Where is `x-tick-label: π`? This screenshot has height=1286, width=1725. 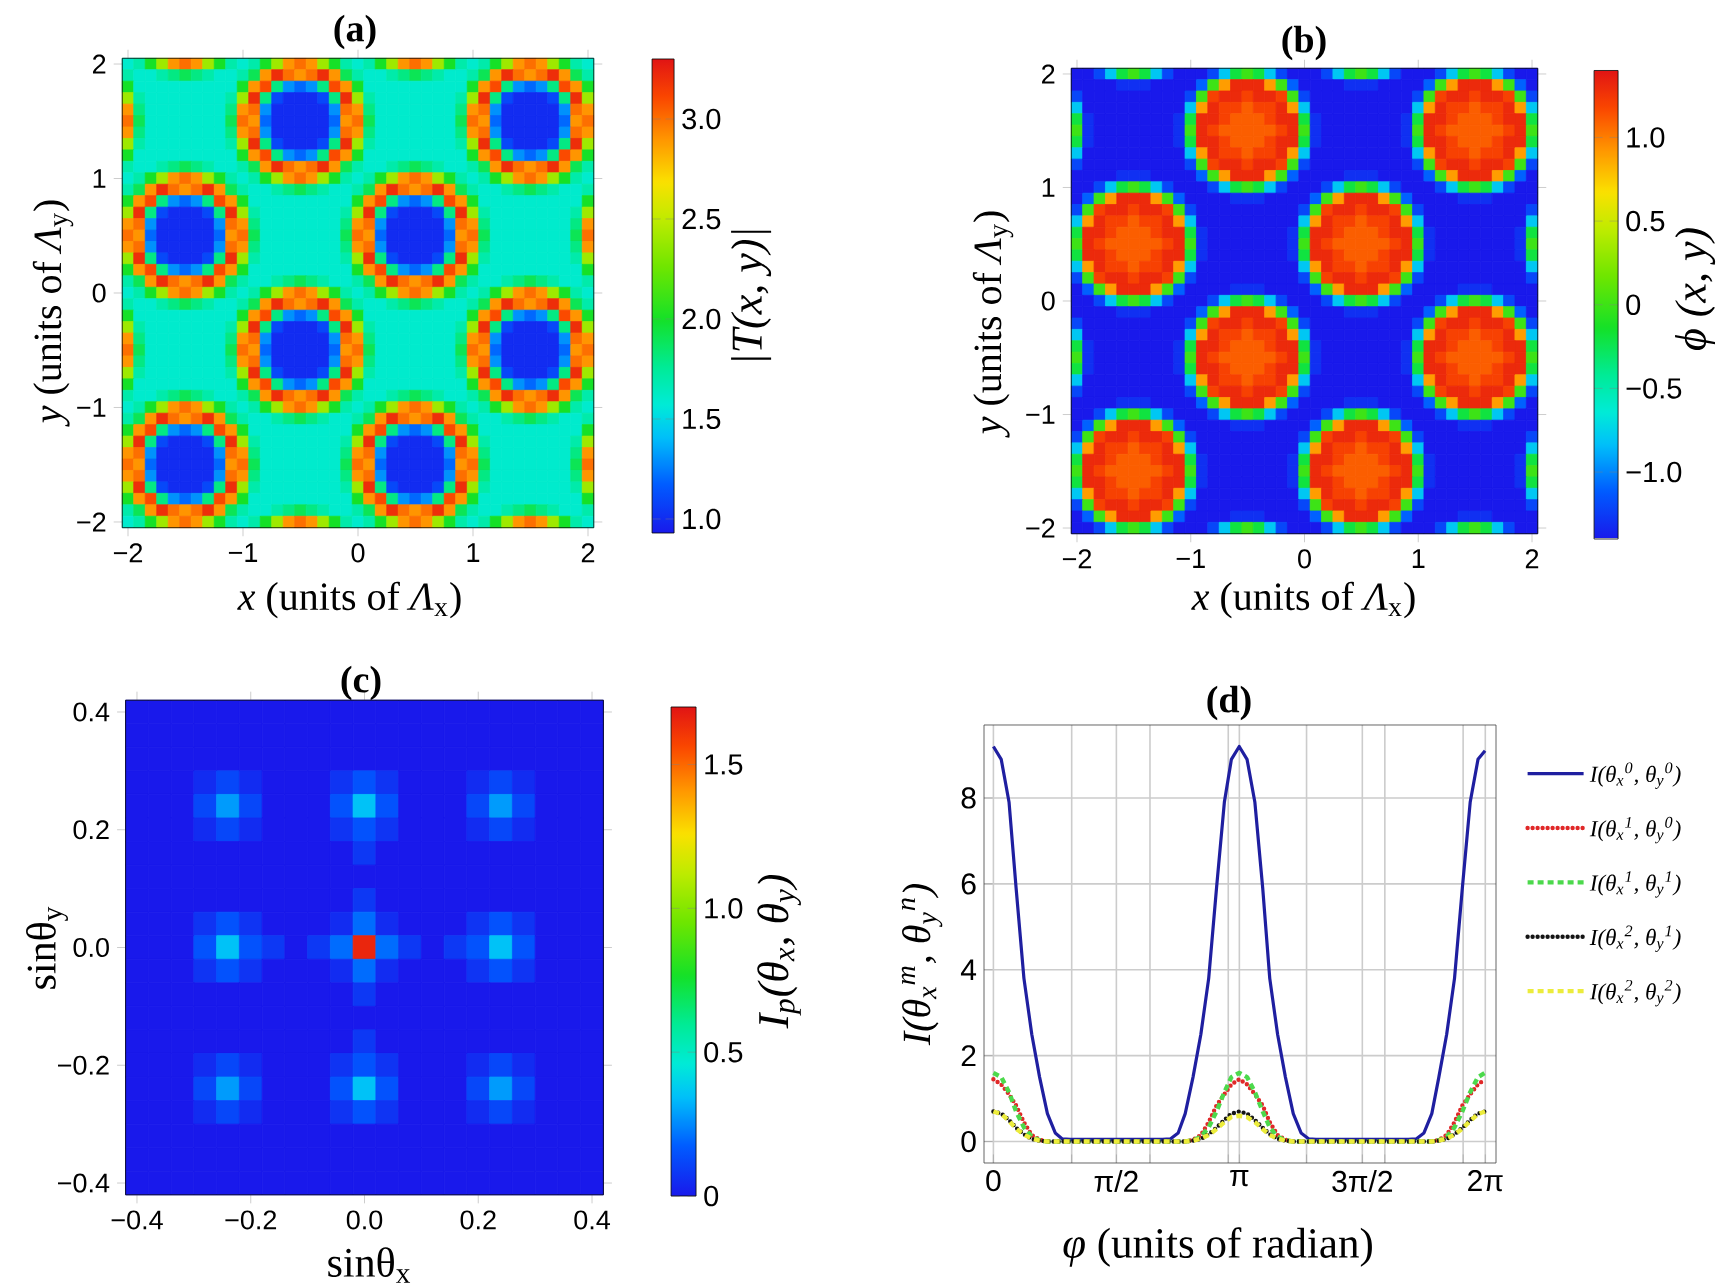
x-tick-label: π is located at coordinates (1239, 1178).